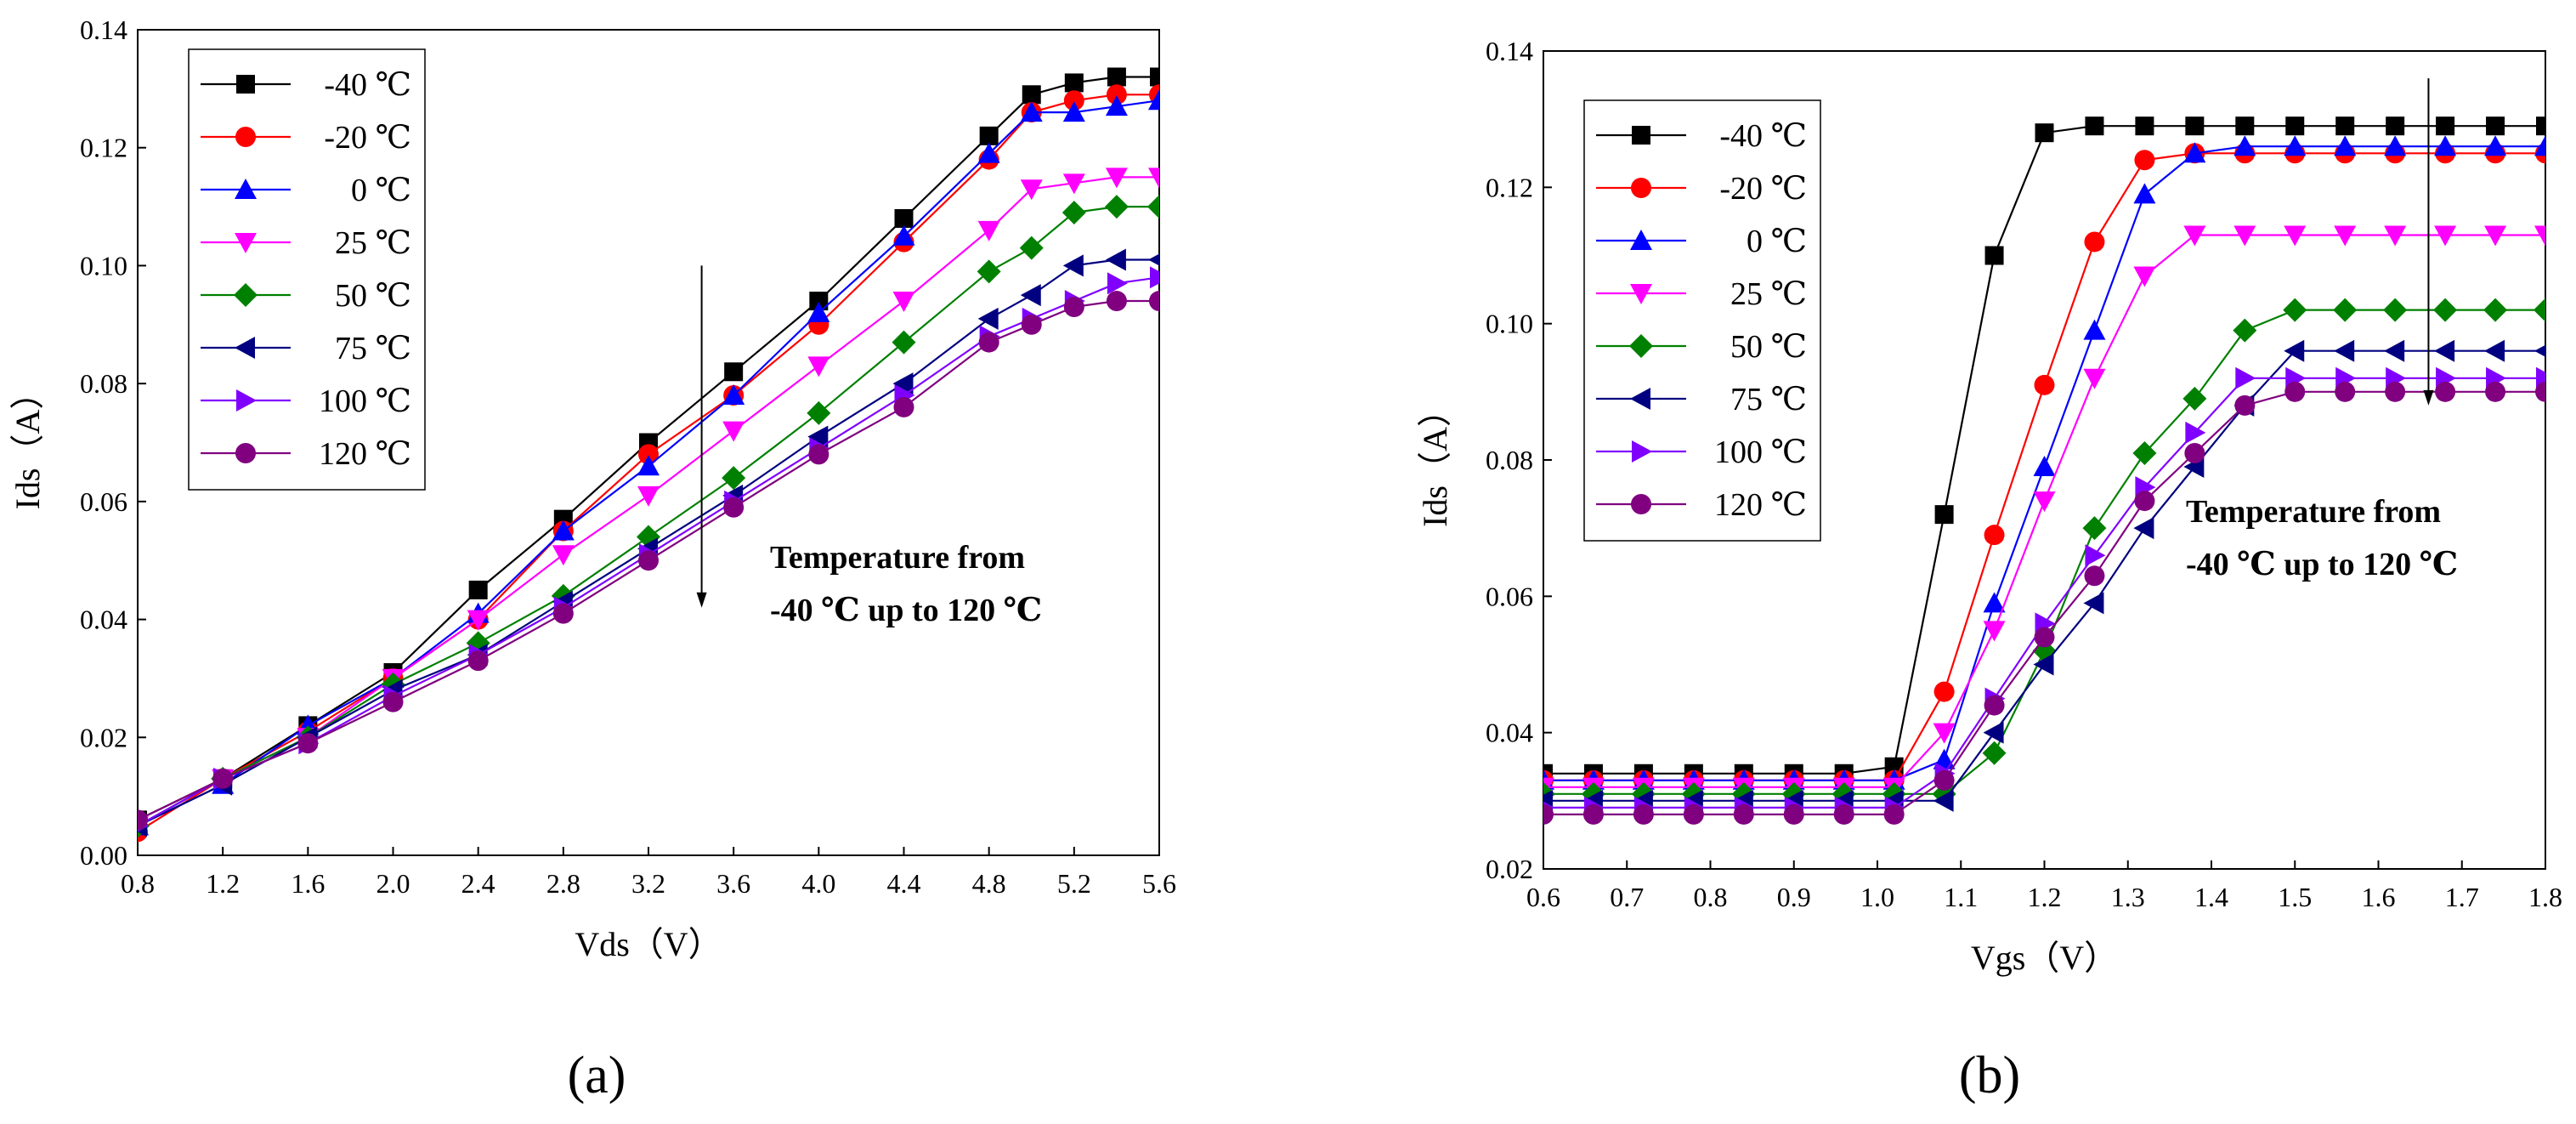 The height and width of the screenshot is (1124, 2576). What do you see at coordinates (365, 454) in the screenshot?
I see `legend-label: 120 ℃` at bounding box center [365, 454].